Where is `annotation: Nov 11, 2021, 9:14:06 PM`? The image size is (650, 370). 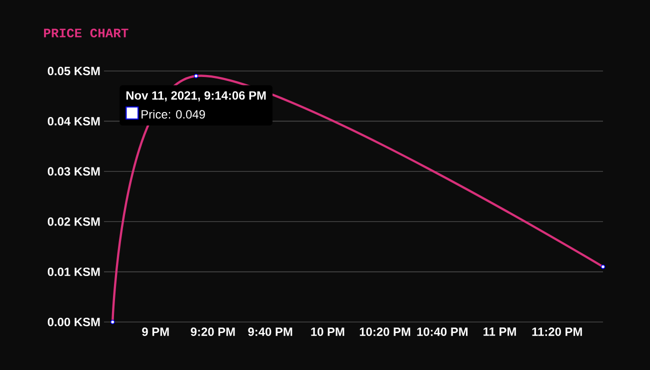 annotation: Nov 11, 2021, 9:14:06 PM is located at coordinates (196, 96).